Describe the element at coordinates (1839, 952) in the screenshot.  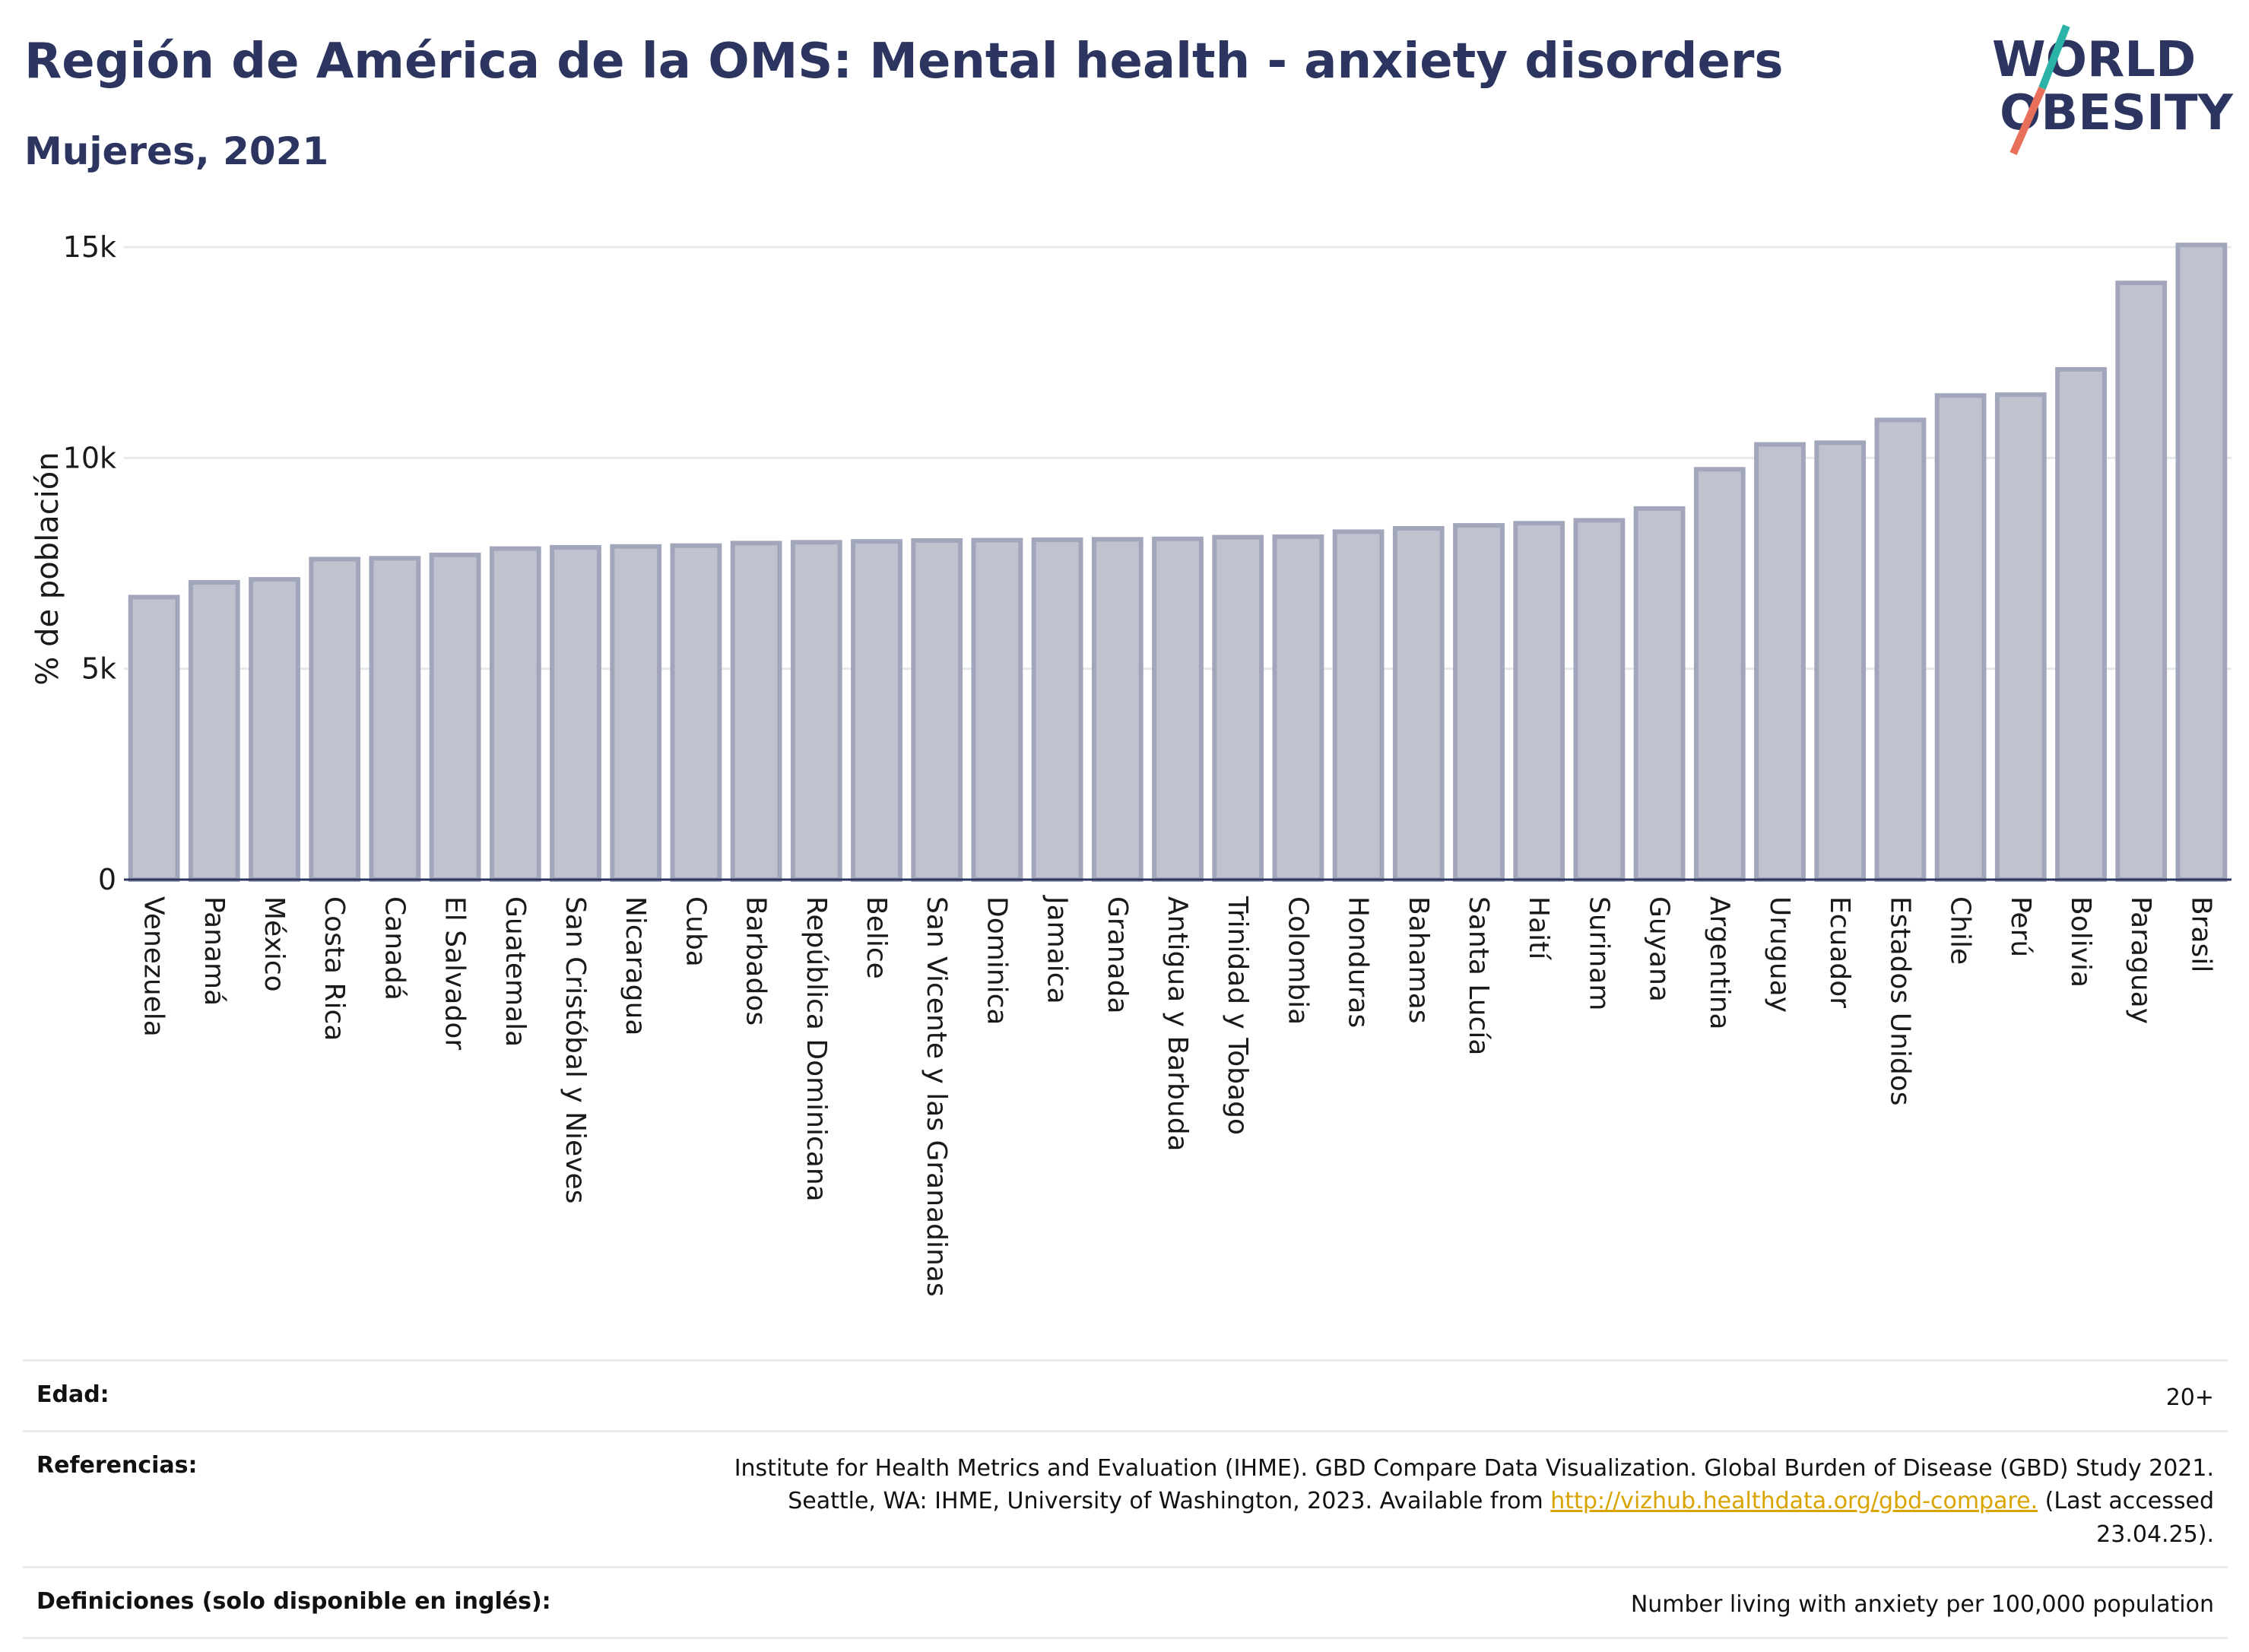
I see `x-tick-label: Ecuador` at that location.